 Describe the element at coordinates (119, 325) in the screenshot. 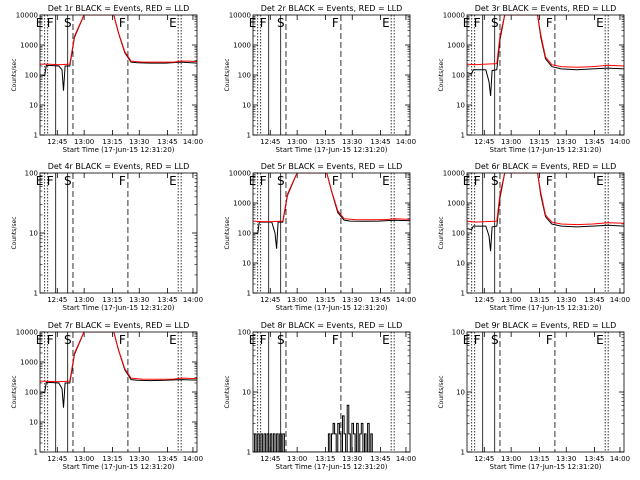

I see `panel-title: Det 7r BLACK = Events, RED = LLD` at that location.